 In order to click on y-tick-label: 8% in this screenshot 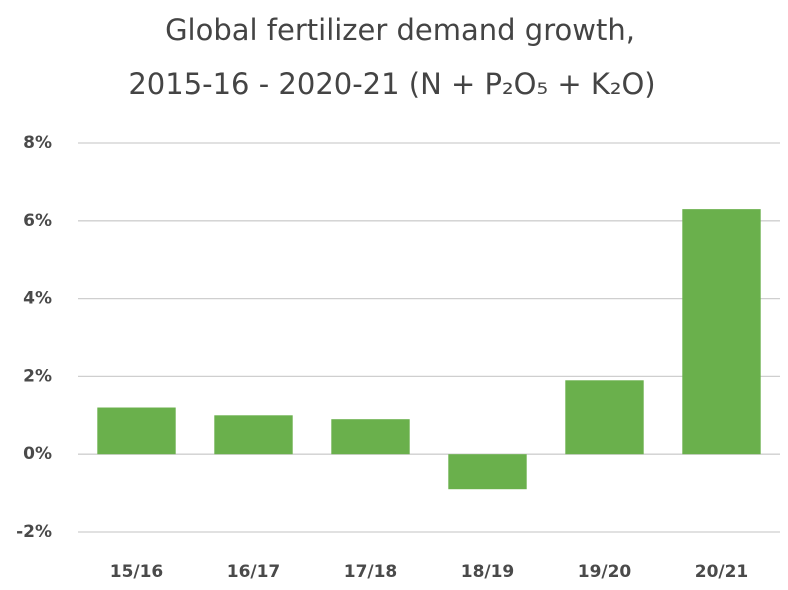, I will do `click(37, 143)`.